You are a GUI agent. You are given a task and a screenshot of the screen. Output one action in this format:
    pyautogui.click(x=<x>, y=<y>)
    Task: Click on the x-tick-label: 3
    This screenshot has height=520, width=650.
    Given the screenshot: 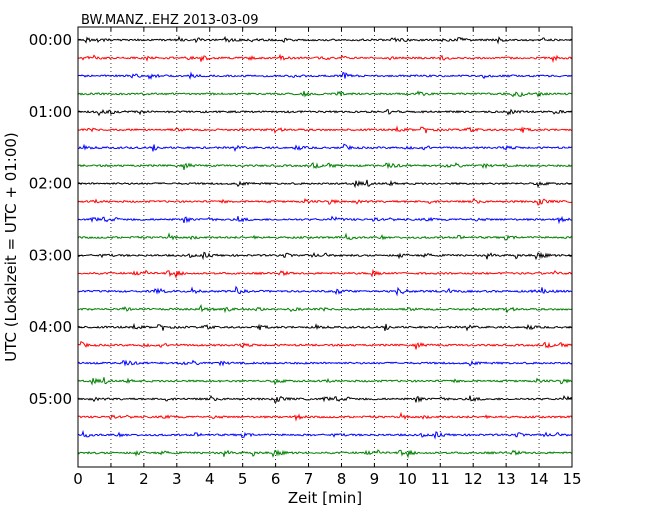 What is the action you would take?
    pyautogui.click(x=177, y=479)
    